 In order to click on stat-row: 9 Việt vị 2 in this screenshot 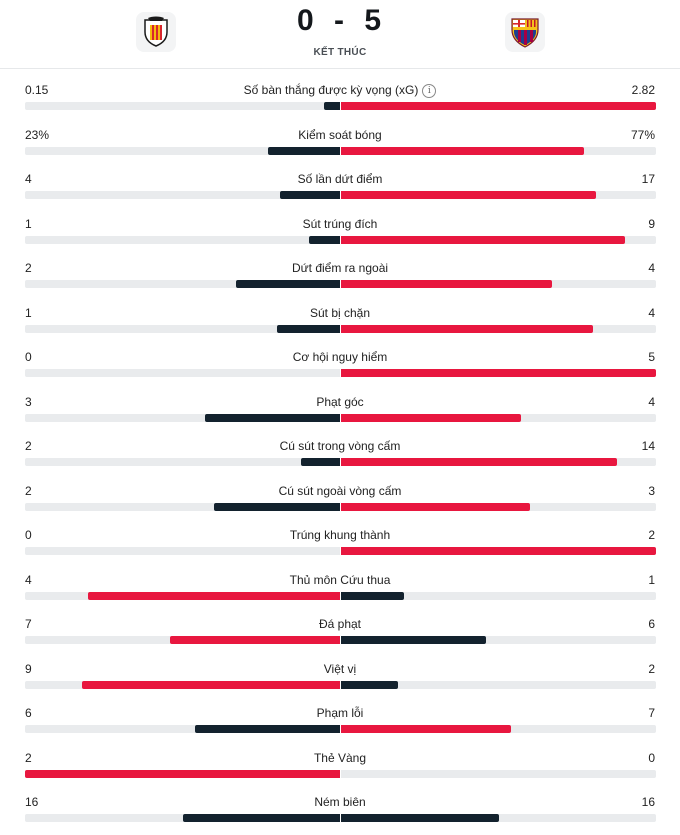, I will do `click(340, 669)`.